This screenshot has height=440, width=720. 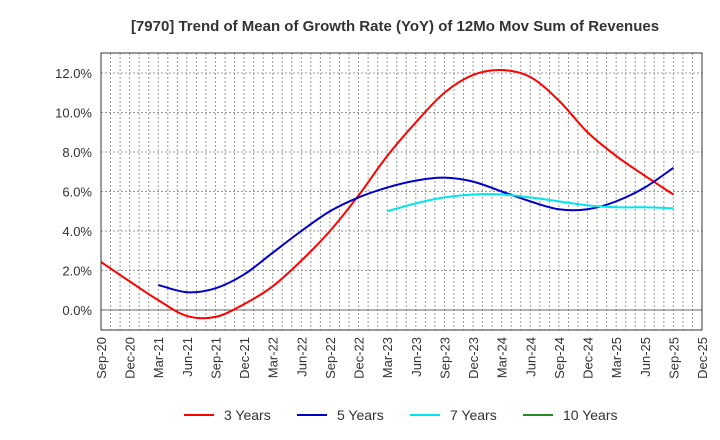 I want to click on y-tick-label: 4.0%, so click(x=77, y=231).